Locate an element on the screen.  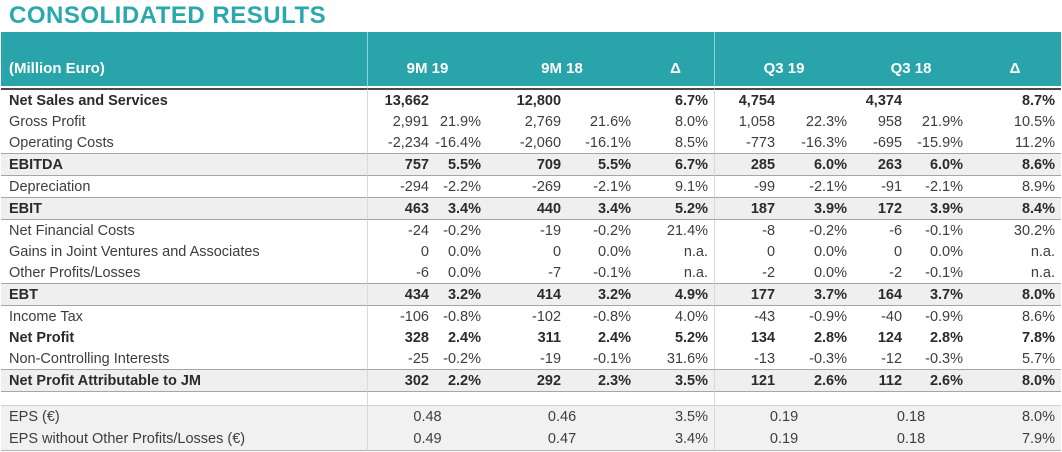
value-cell: 0.48 is located at coordinates (427, 416).